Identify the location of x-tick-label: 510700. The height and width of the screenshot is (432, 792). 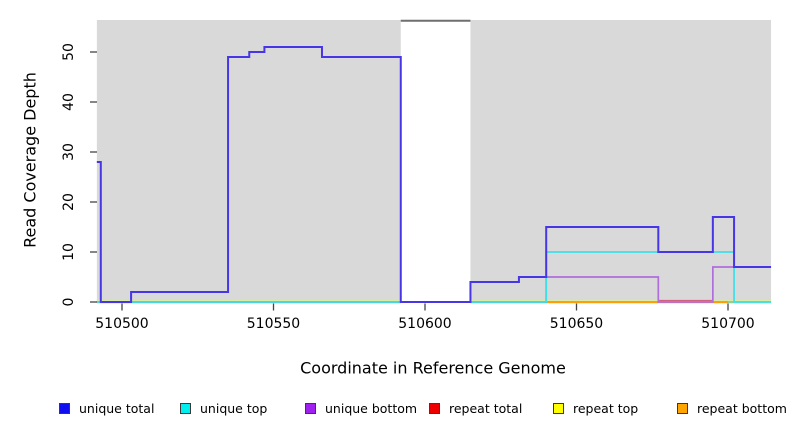
(728, 324).